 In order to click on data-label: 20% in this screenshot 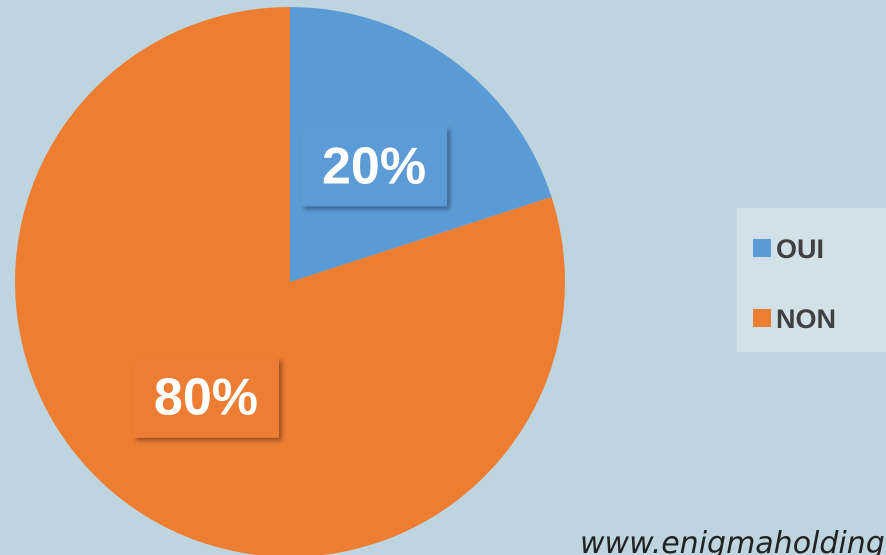, I will do `click(374, 166)`.